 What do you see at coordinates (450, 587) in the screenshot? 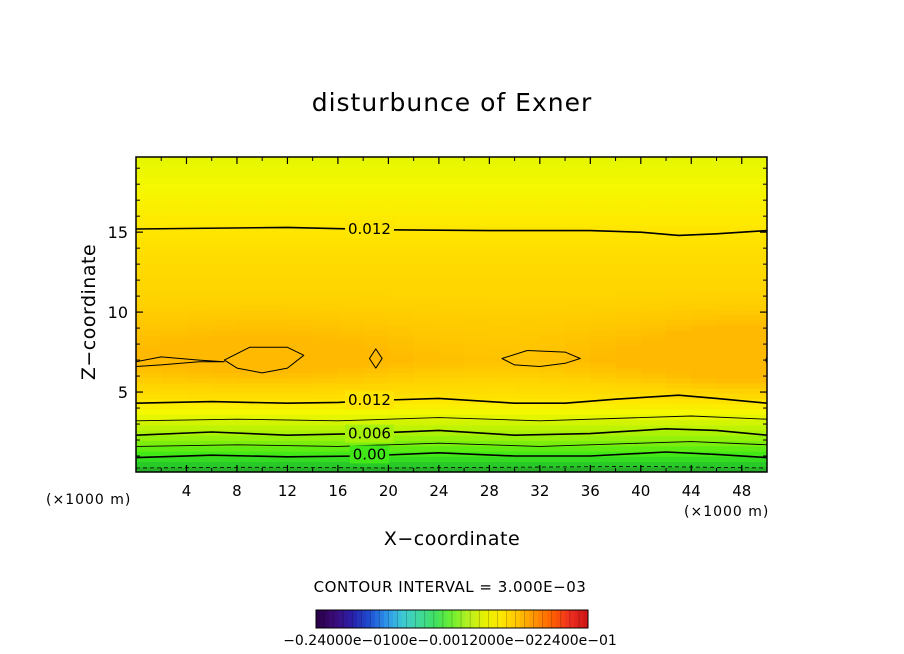
I see `contour-interval-text: CONTOUR INTERVAL = 3.000E−03` at bounding box center [450, 587].